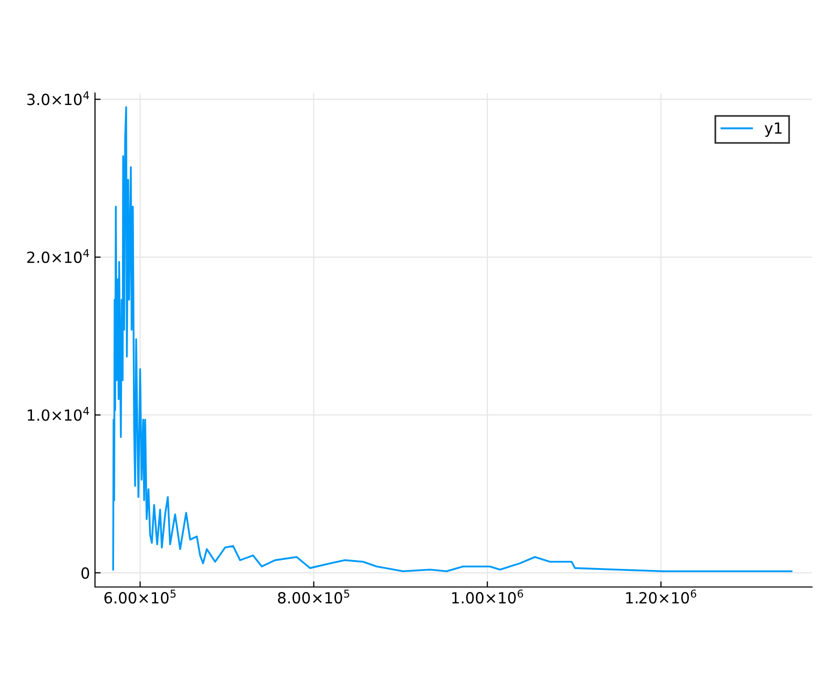 The image size is (829, 674). What do you see at coordinates (661, 597) in the screenshot?
I see `x-tick-label: 1.20×10$^{6}$` at bounding box center [661, 597].